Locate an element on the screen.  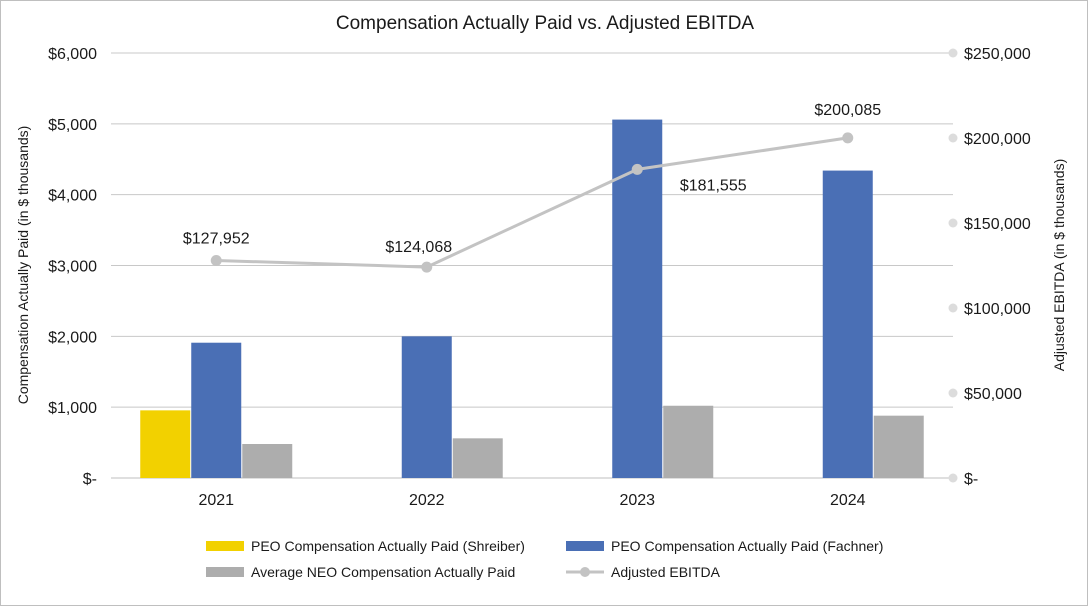
x-tick-label: 2023 is located at coordinates (637, 500).